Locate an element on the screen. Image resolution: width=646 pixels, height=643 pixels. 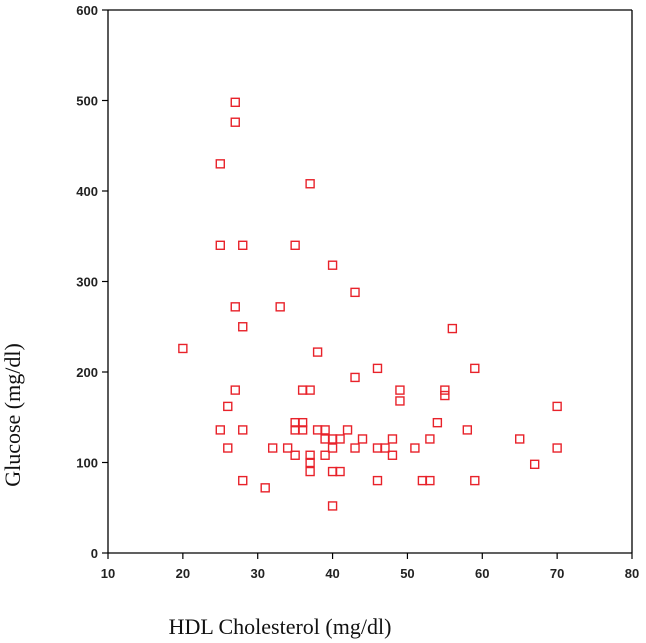
x-tick-label: 60 is located at coordinates (482, 573).